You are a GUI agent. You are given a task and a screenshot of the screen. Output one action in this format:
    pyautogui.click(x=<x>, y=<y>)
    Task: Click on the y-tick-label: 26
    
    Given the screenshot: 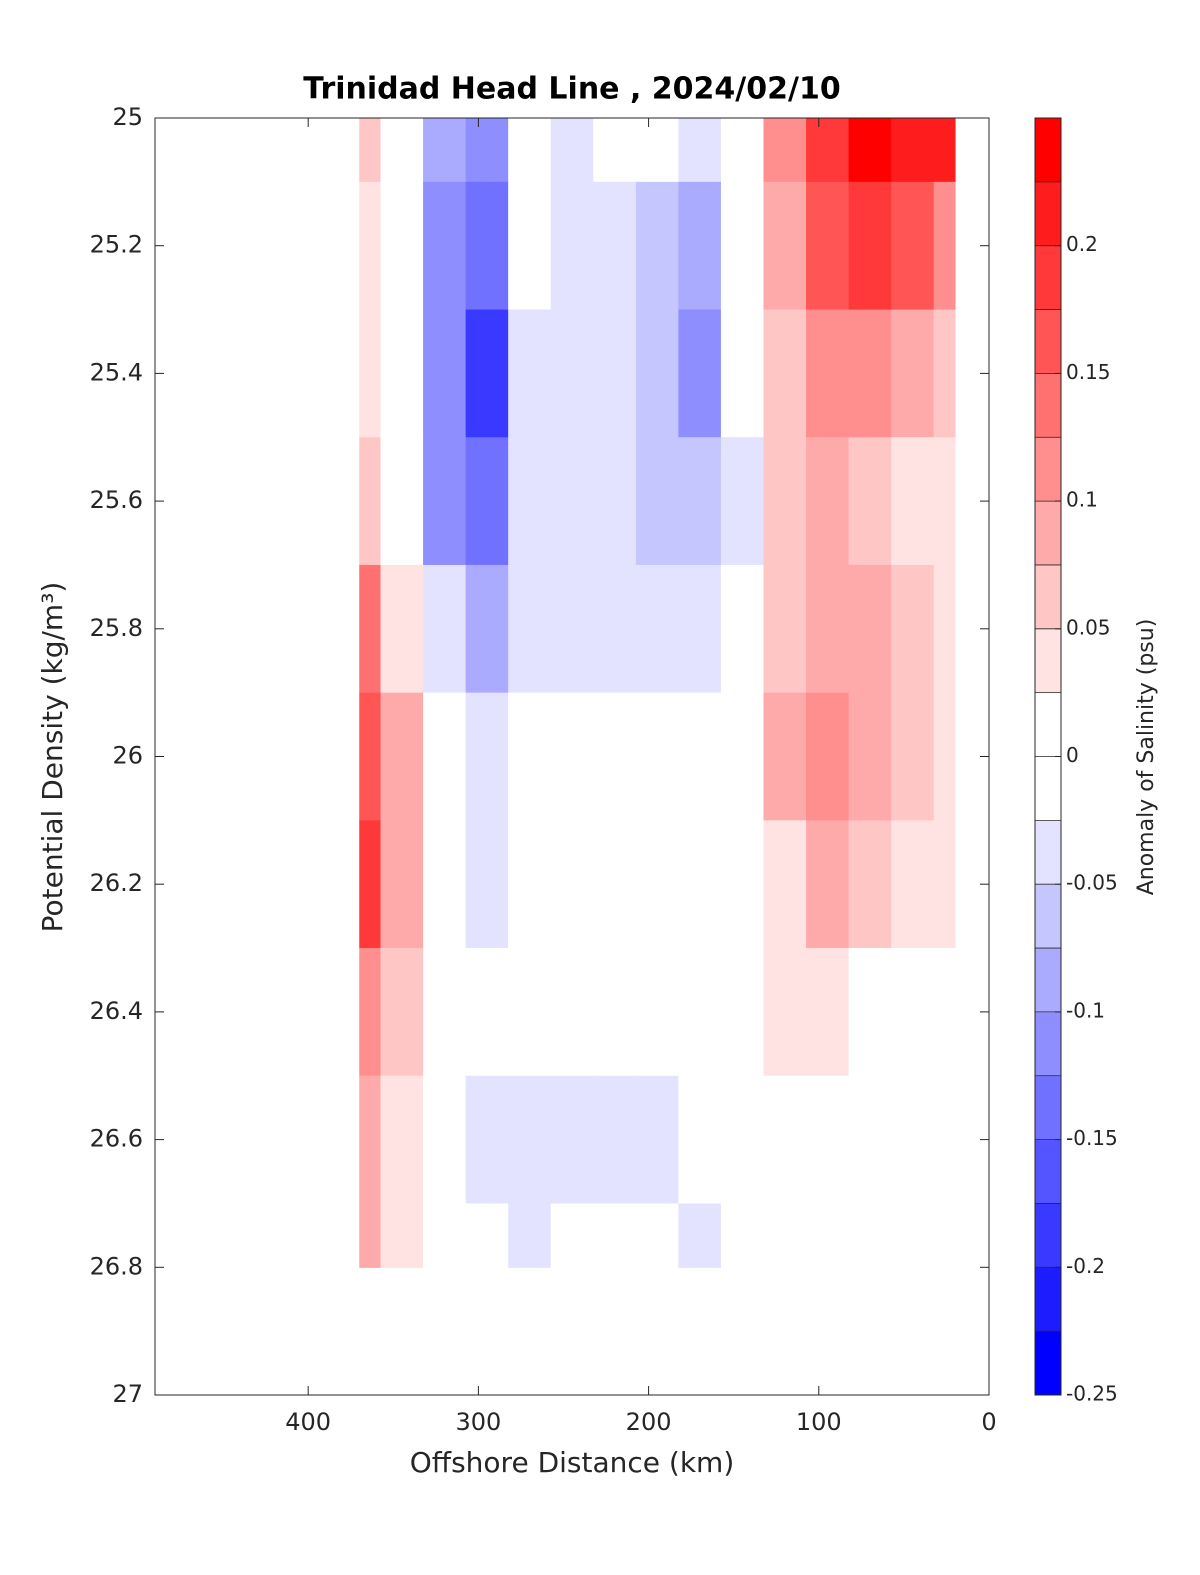 What is the action you would take?
    pyautogui.click(x=127, y=756)
    